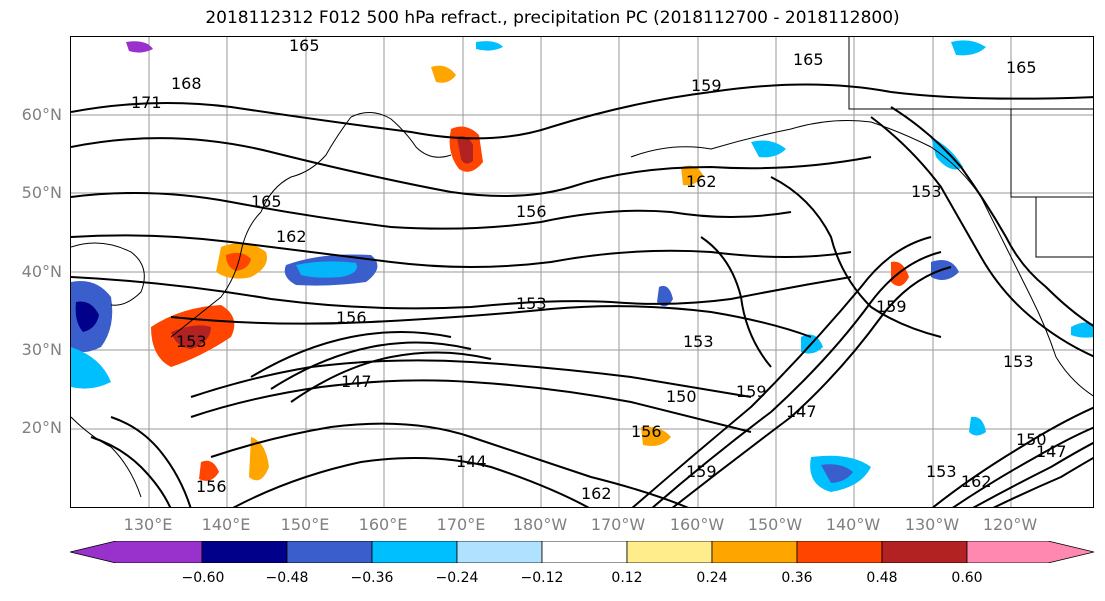 This screenshot has width=1105, height=601. What do you see at coordinates (797, 578) in the screenshot?
I see `colorbar-tick: 0.36` at bounding box center [797, 578].